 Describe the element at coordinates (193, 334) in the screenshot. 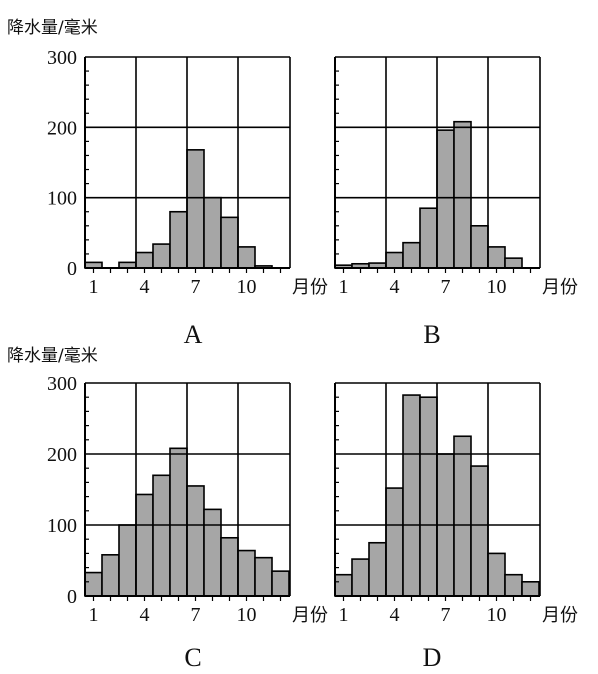

I see `panel-label: A` at that location.